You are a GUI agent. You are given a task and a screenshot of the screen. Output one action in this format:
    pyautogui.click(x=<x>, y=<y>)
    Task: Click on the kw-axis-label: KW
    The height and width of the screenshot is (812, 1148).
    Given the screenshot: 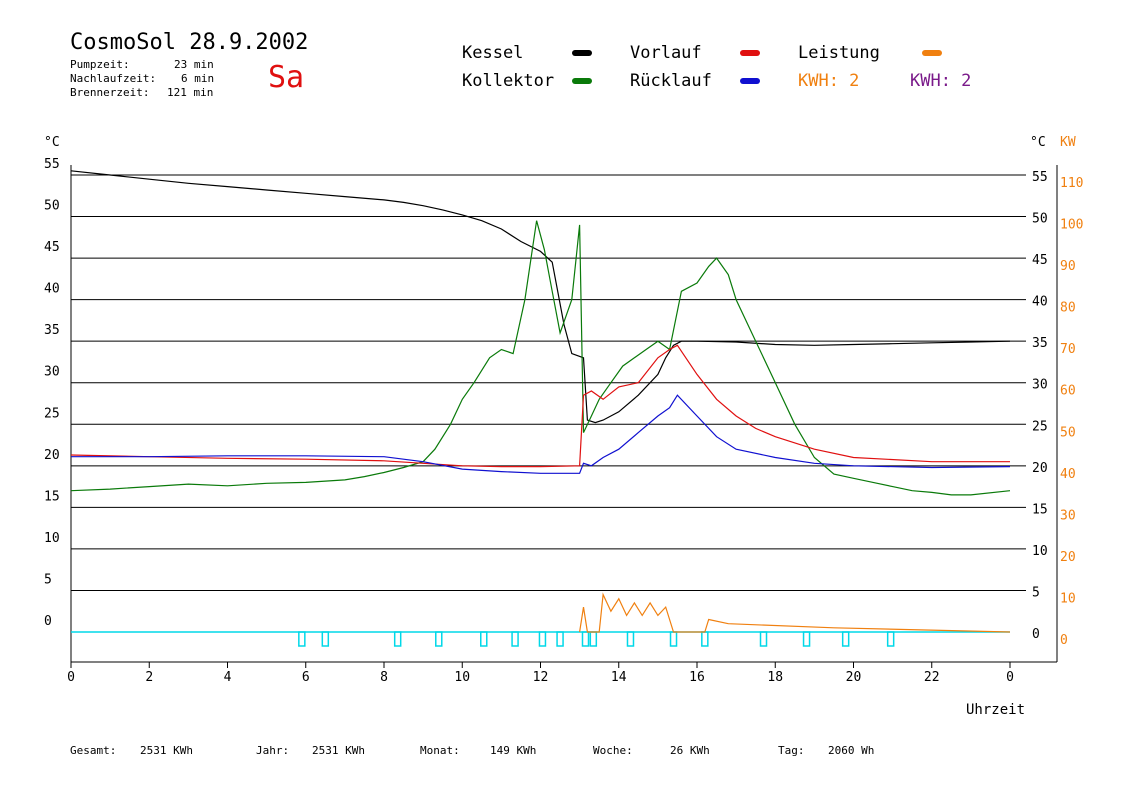 What is the action you would take?
    pyautogui.click(x=1068, y=142)
    